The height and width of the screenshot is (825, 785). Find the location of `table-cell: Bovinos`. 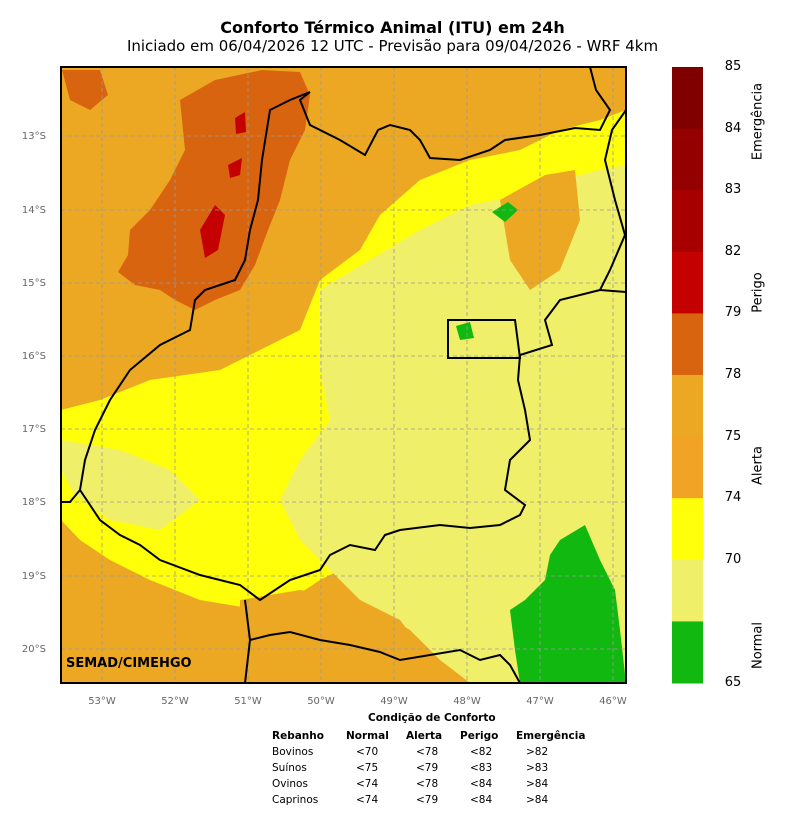

table-cell: Bovinos is located at coordinates (293, 752).